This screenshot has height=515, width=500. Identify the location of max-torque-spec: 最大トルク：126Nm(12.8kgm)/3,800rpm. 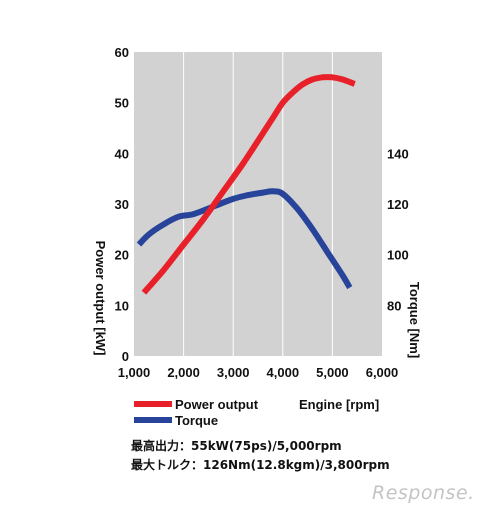
(260, 465).